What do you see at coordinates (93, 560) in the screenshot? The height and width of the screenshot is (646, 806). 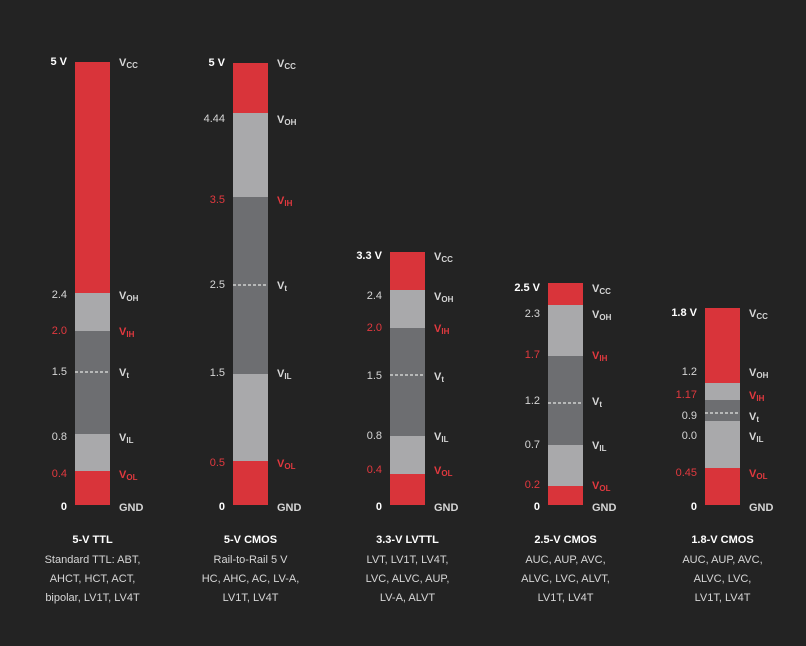 I see `column-description: Standard TTL: ABT,` at bounding box center [93, 560].